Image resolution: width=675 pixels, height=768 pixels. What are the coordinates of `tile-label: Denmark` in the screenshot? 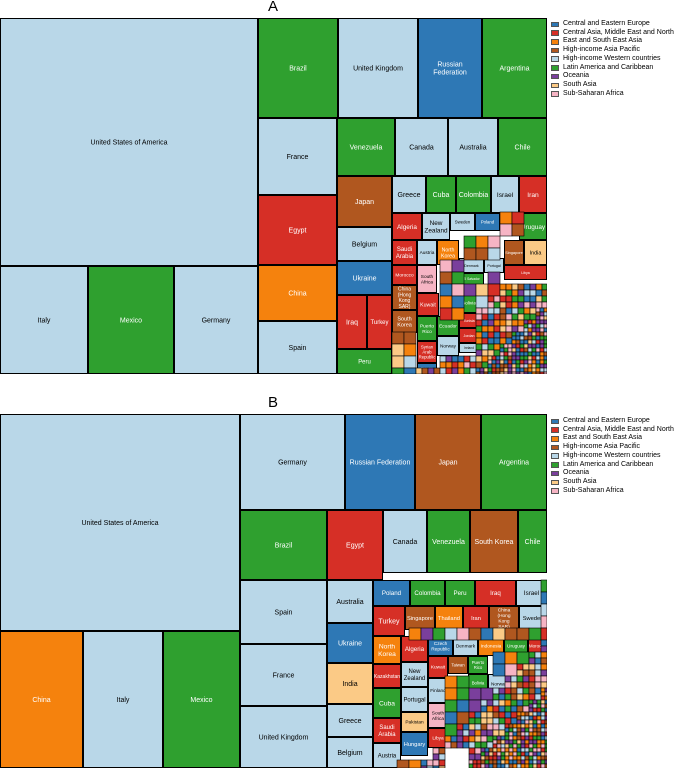 It's located at (471, 266).